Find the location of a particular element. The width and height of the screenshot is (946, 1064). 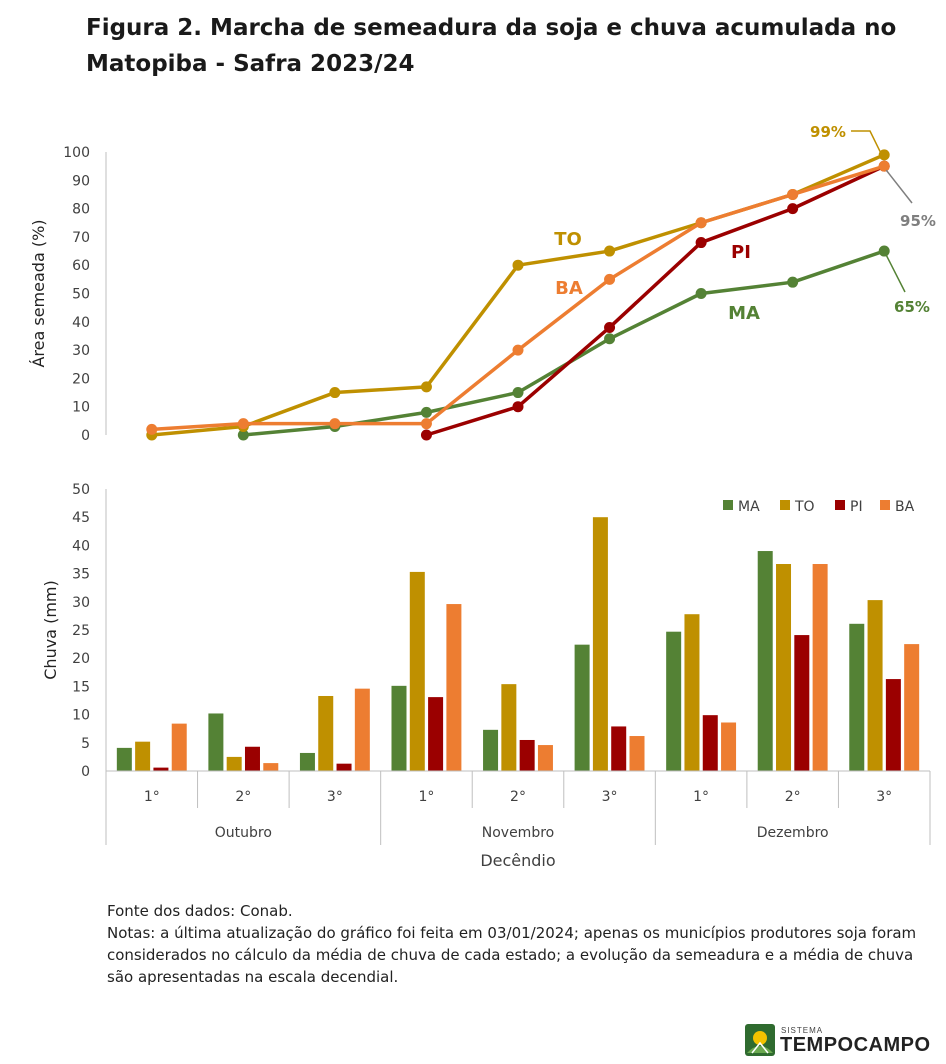

brand-logo: SISTEMA TEMPOCAMPO is located at coordinates (837, 1040).